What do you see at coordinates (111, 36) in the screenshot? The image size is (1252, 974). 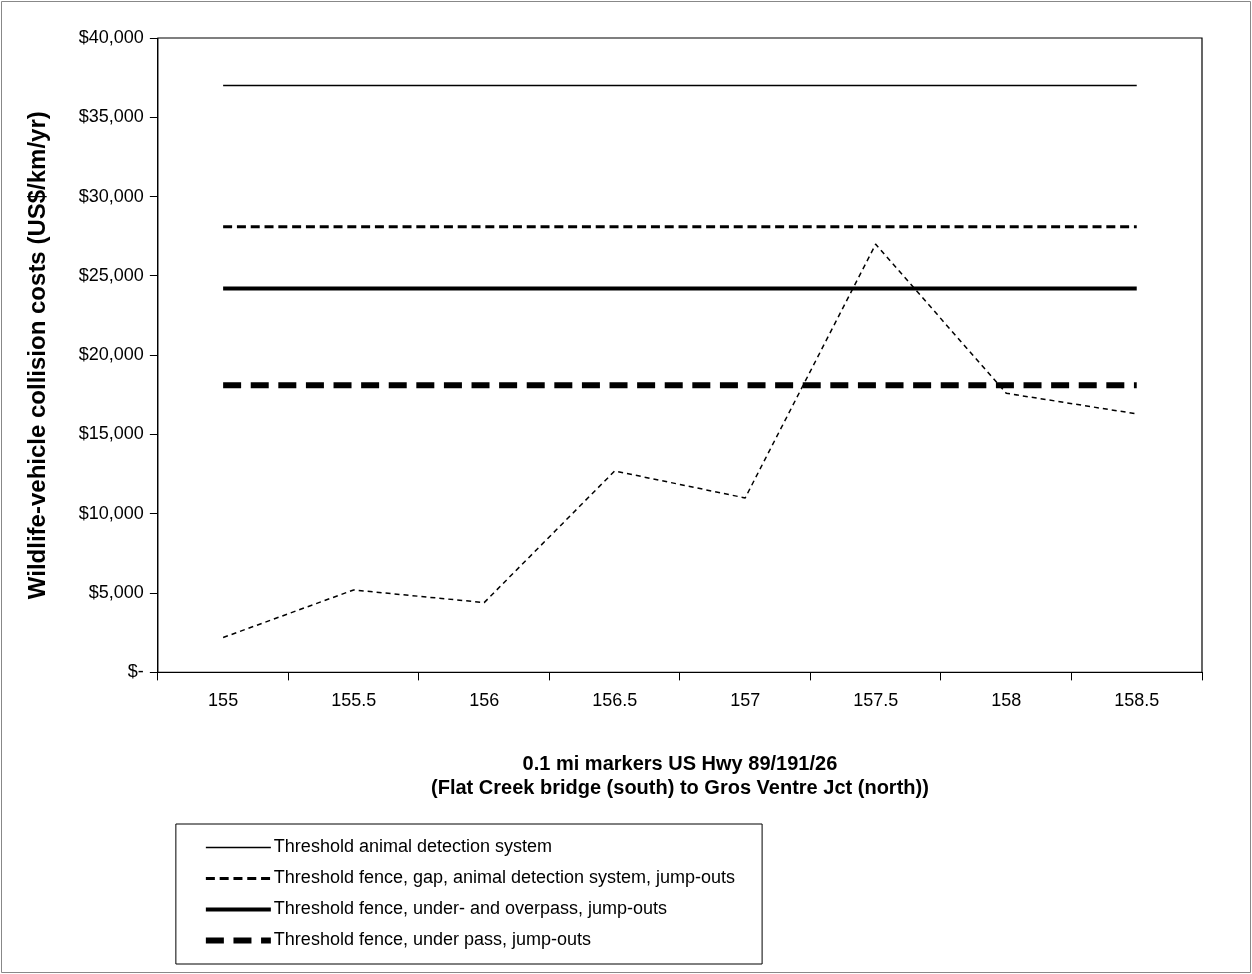 I see `y-tick-label: $40,000` at bounding box center [111, 36].